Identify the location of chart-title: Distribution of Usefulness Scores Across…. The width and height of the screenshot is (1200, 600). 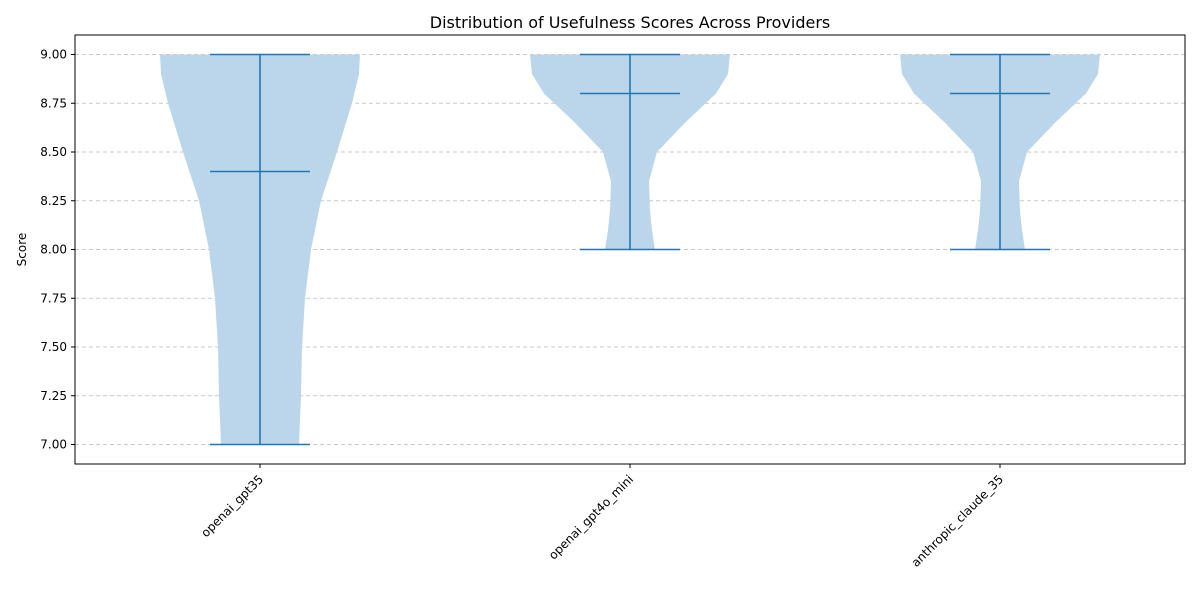
(630, 22).